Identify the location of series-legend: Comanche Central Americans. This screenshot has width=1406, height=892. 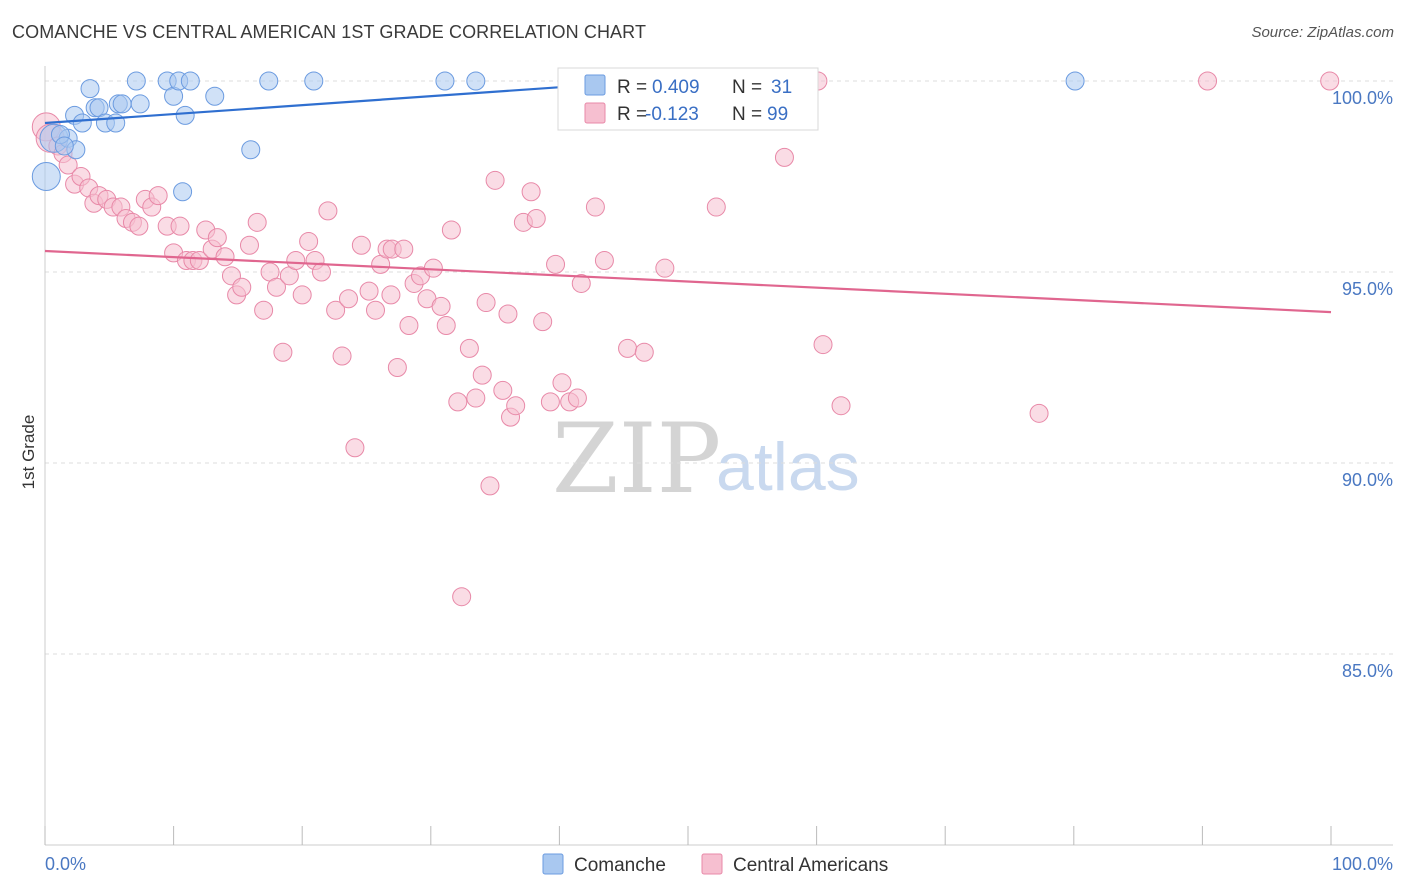
(715, 864).